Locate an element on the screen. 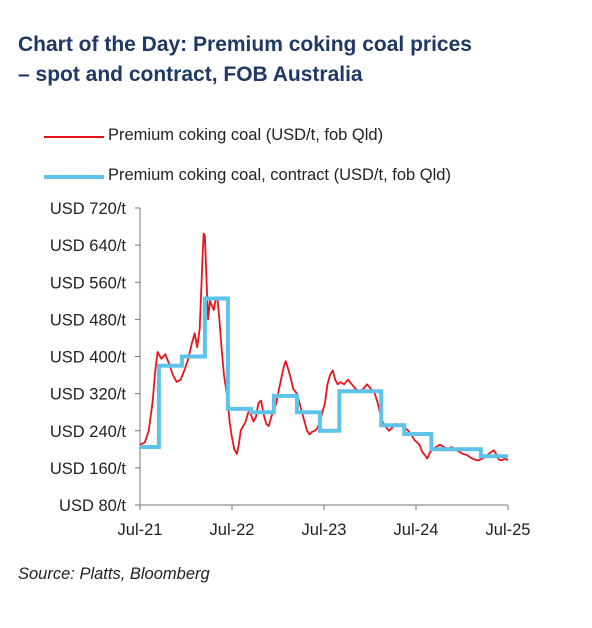 Image resolution: width=592 pixels, height=628 pixels. y-tick-label: USD 240/t is located at coordinates (88, 432).